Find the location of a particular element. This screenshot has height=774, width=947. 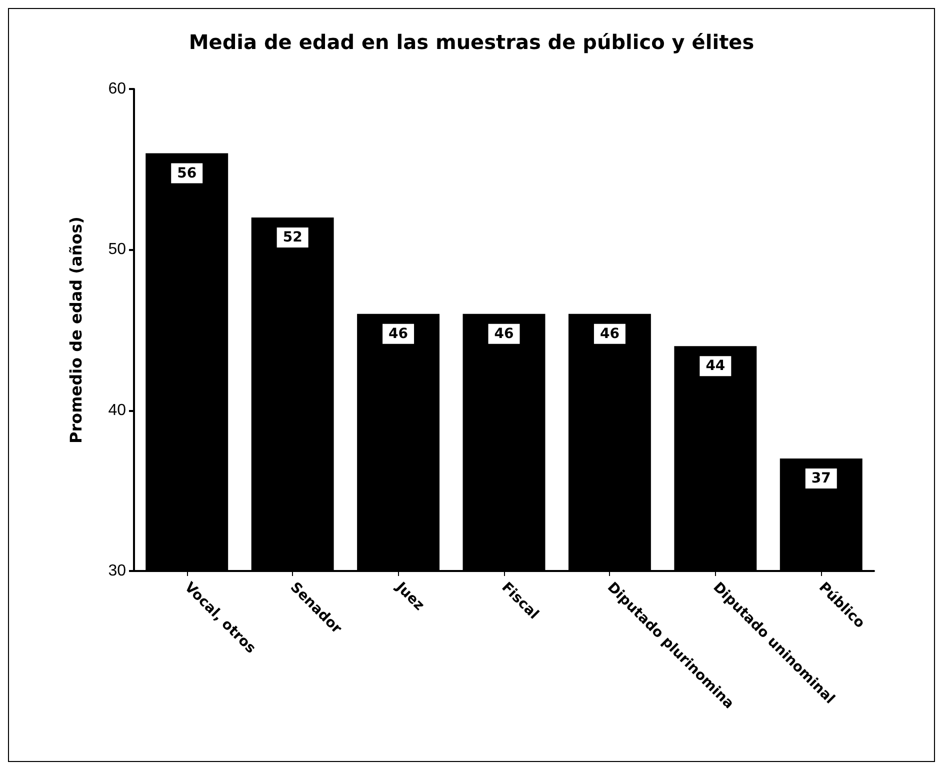

data-label: 37 is located at coordinates (821, 478).